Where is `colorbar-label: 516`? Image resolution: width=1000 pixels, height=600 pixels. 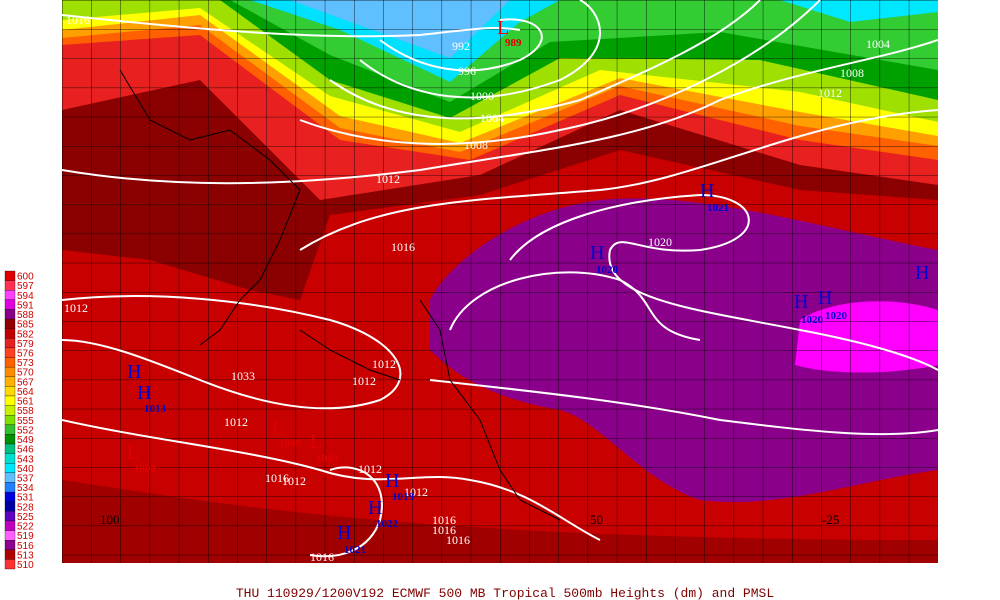
colorbar-label: 516 is located at coordinates (25, 546).